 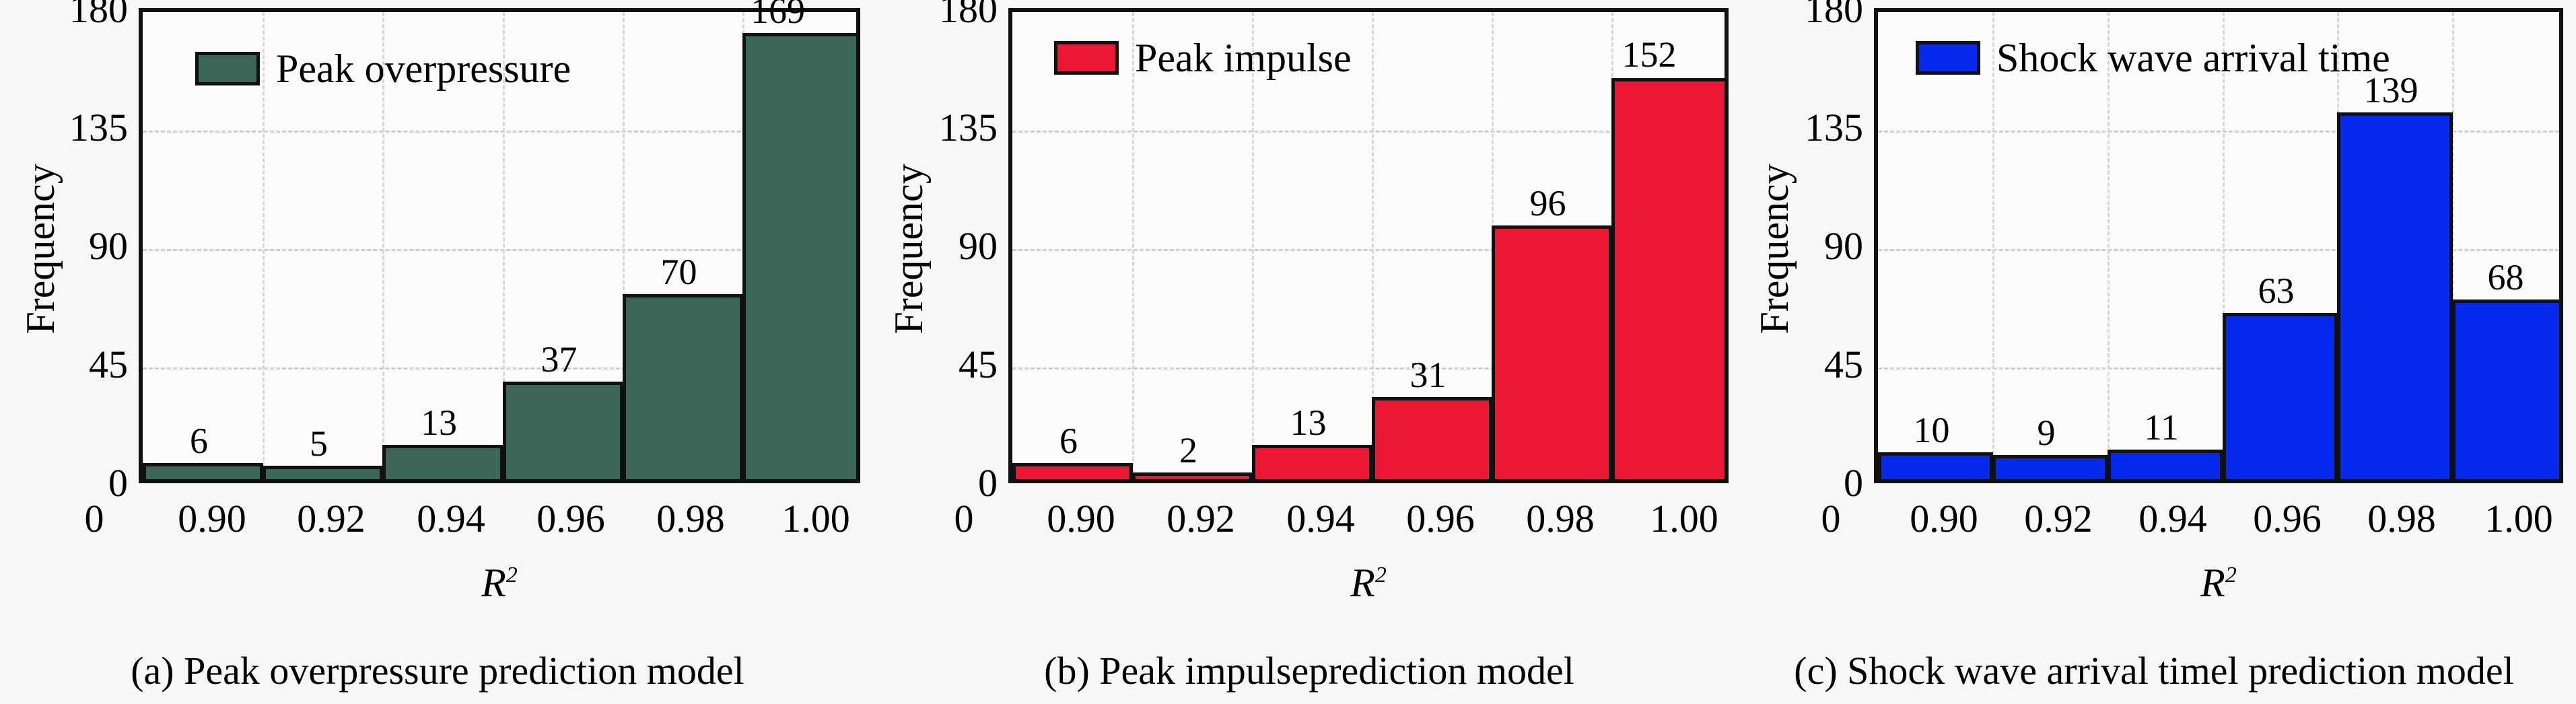 What do you see at coordinates (1649, 55) in the screenshot?
I see `bar-label-b-5: 152` at bounding box center [1649, 55].